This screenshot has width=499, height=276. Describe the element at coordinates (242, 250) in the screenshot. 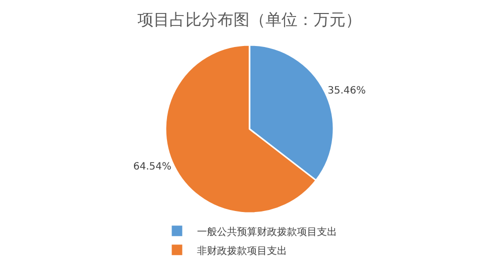

I see `legend-label: 非财政拨款项目支出` at that location.